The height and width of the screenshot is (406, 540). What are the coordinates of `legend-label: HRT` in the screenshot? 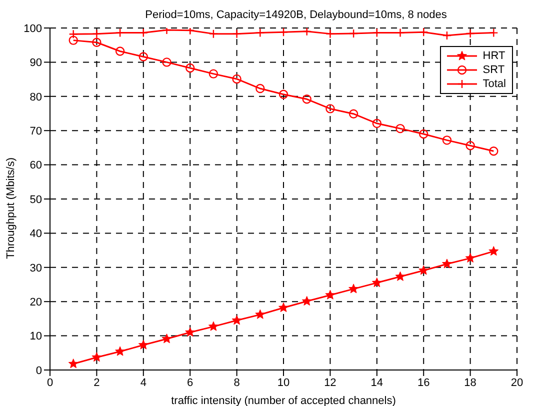 It's located at (494, 56).